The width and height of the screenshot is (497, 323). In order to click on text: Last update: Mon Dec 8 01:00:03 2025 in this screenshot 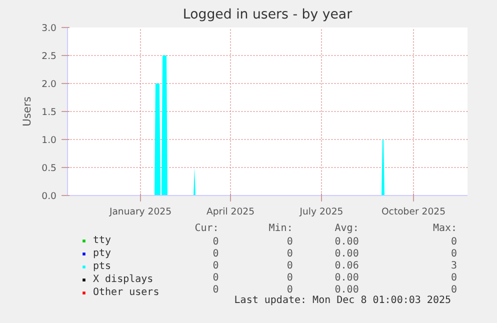, I will do `click(343, 300)`.